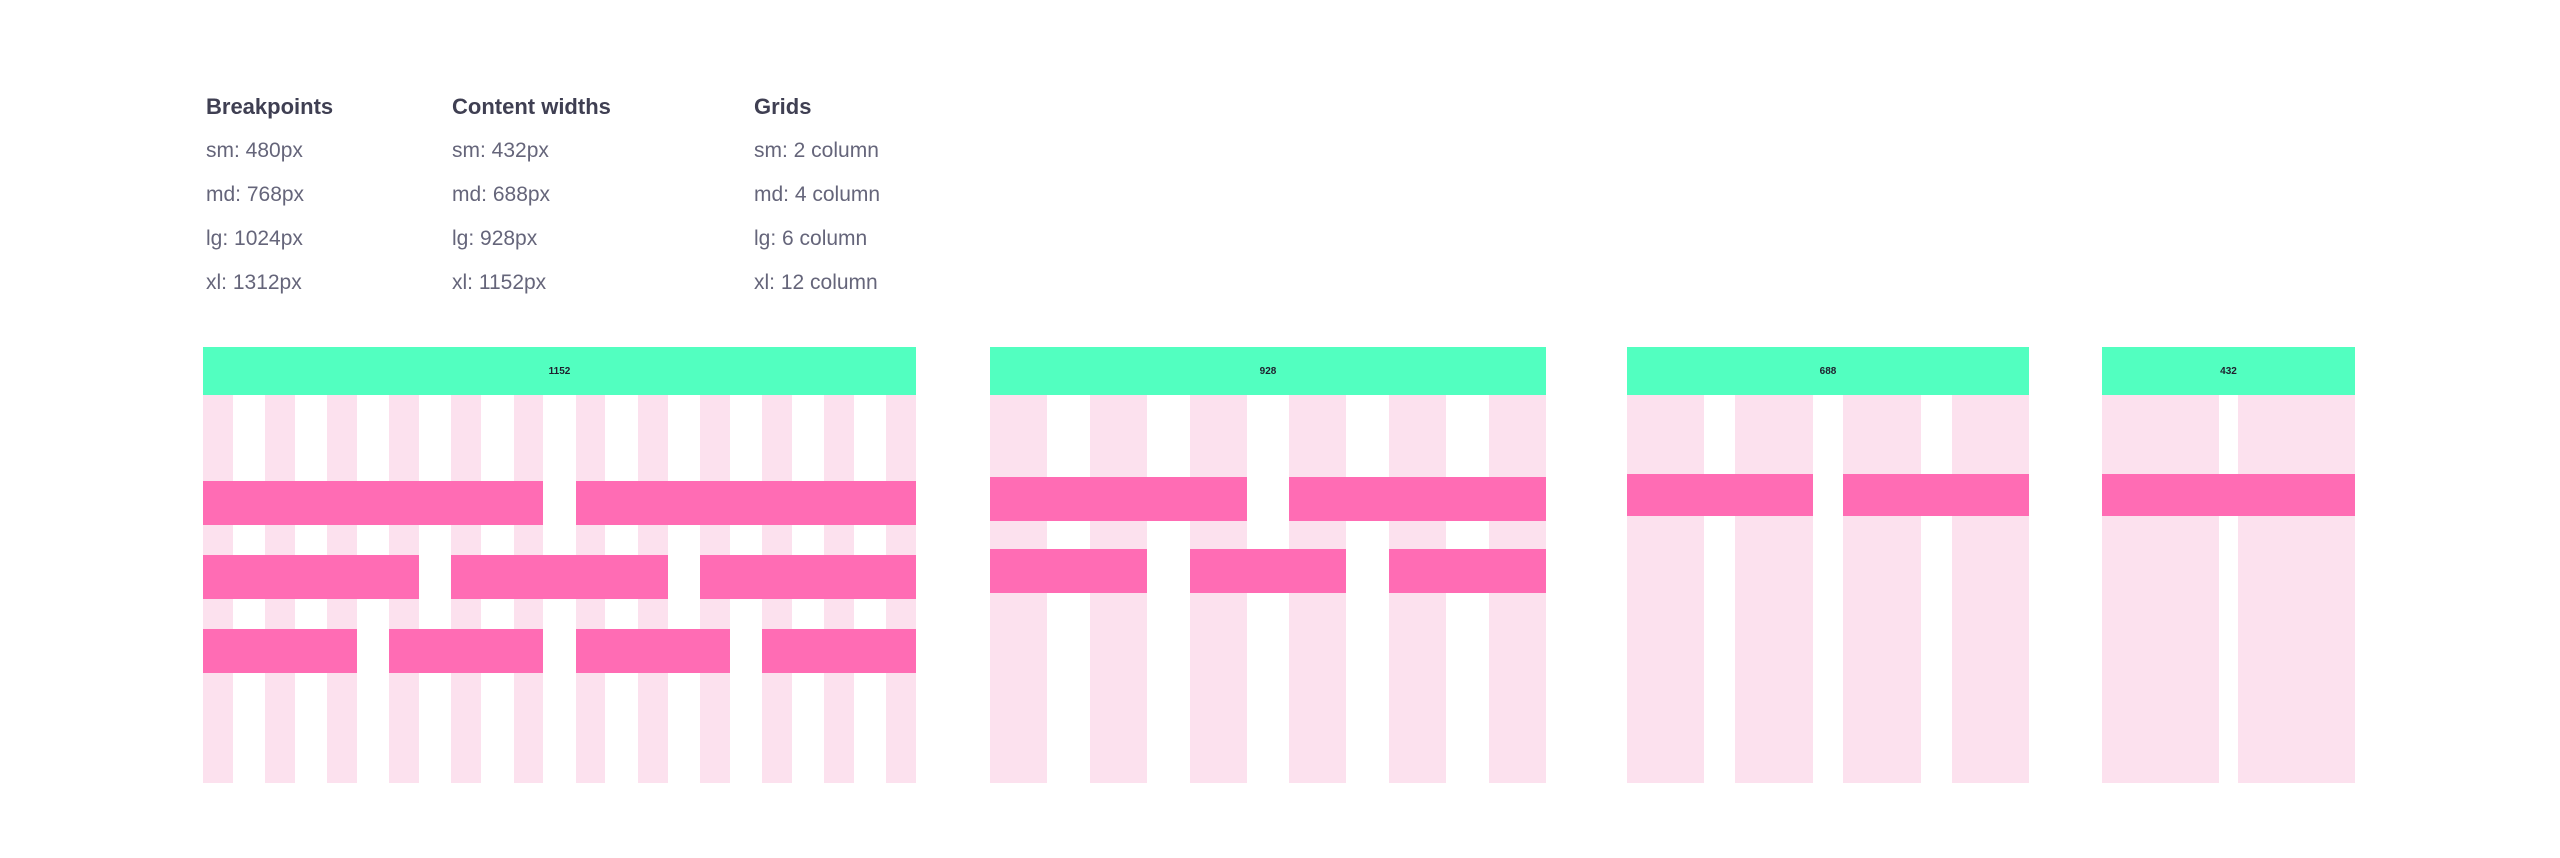  I want to click on grid-xl: xl: 12 column, so click(816, 282).